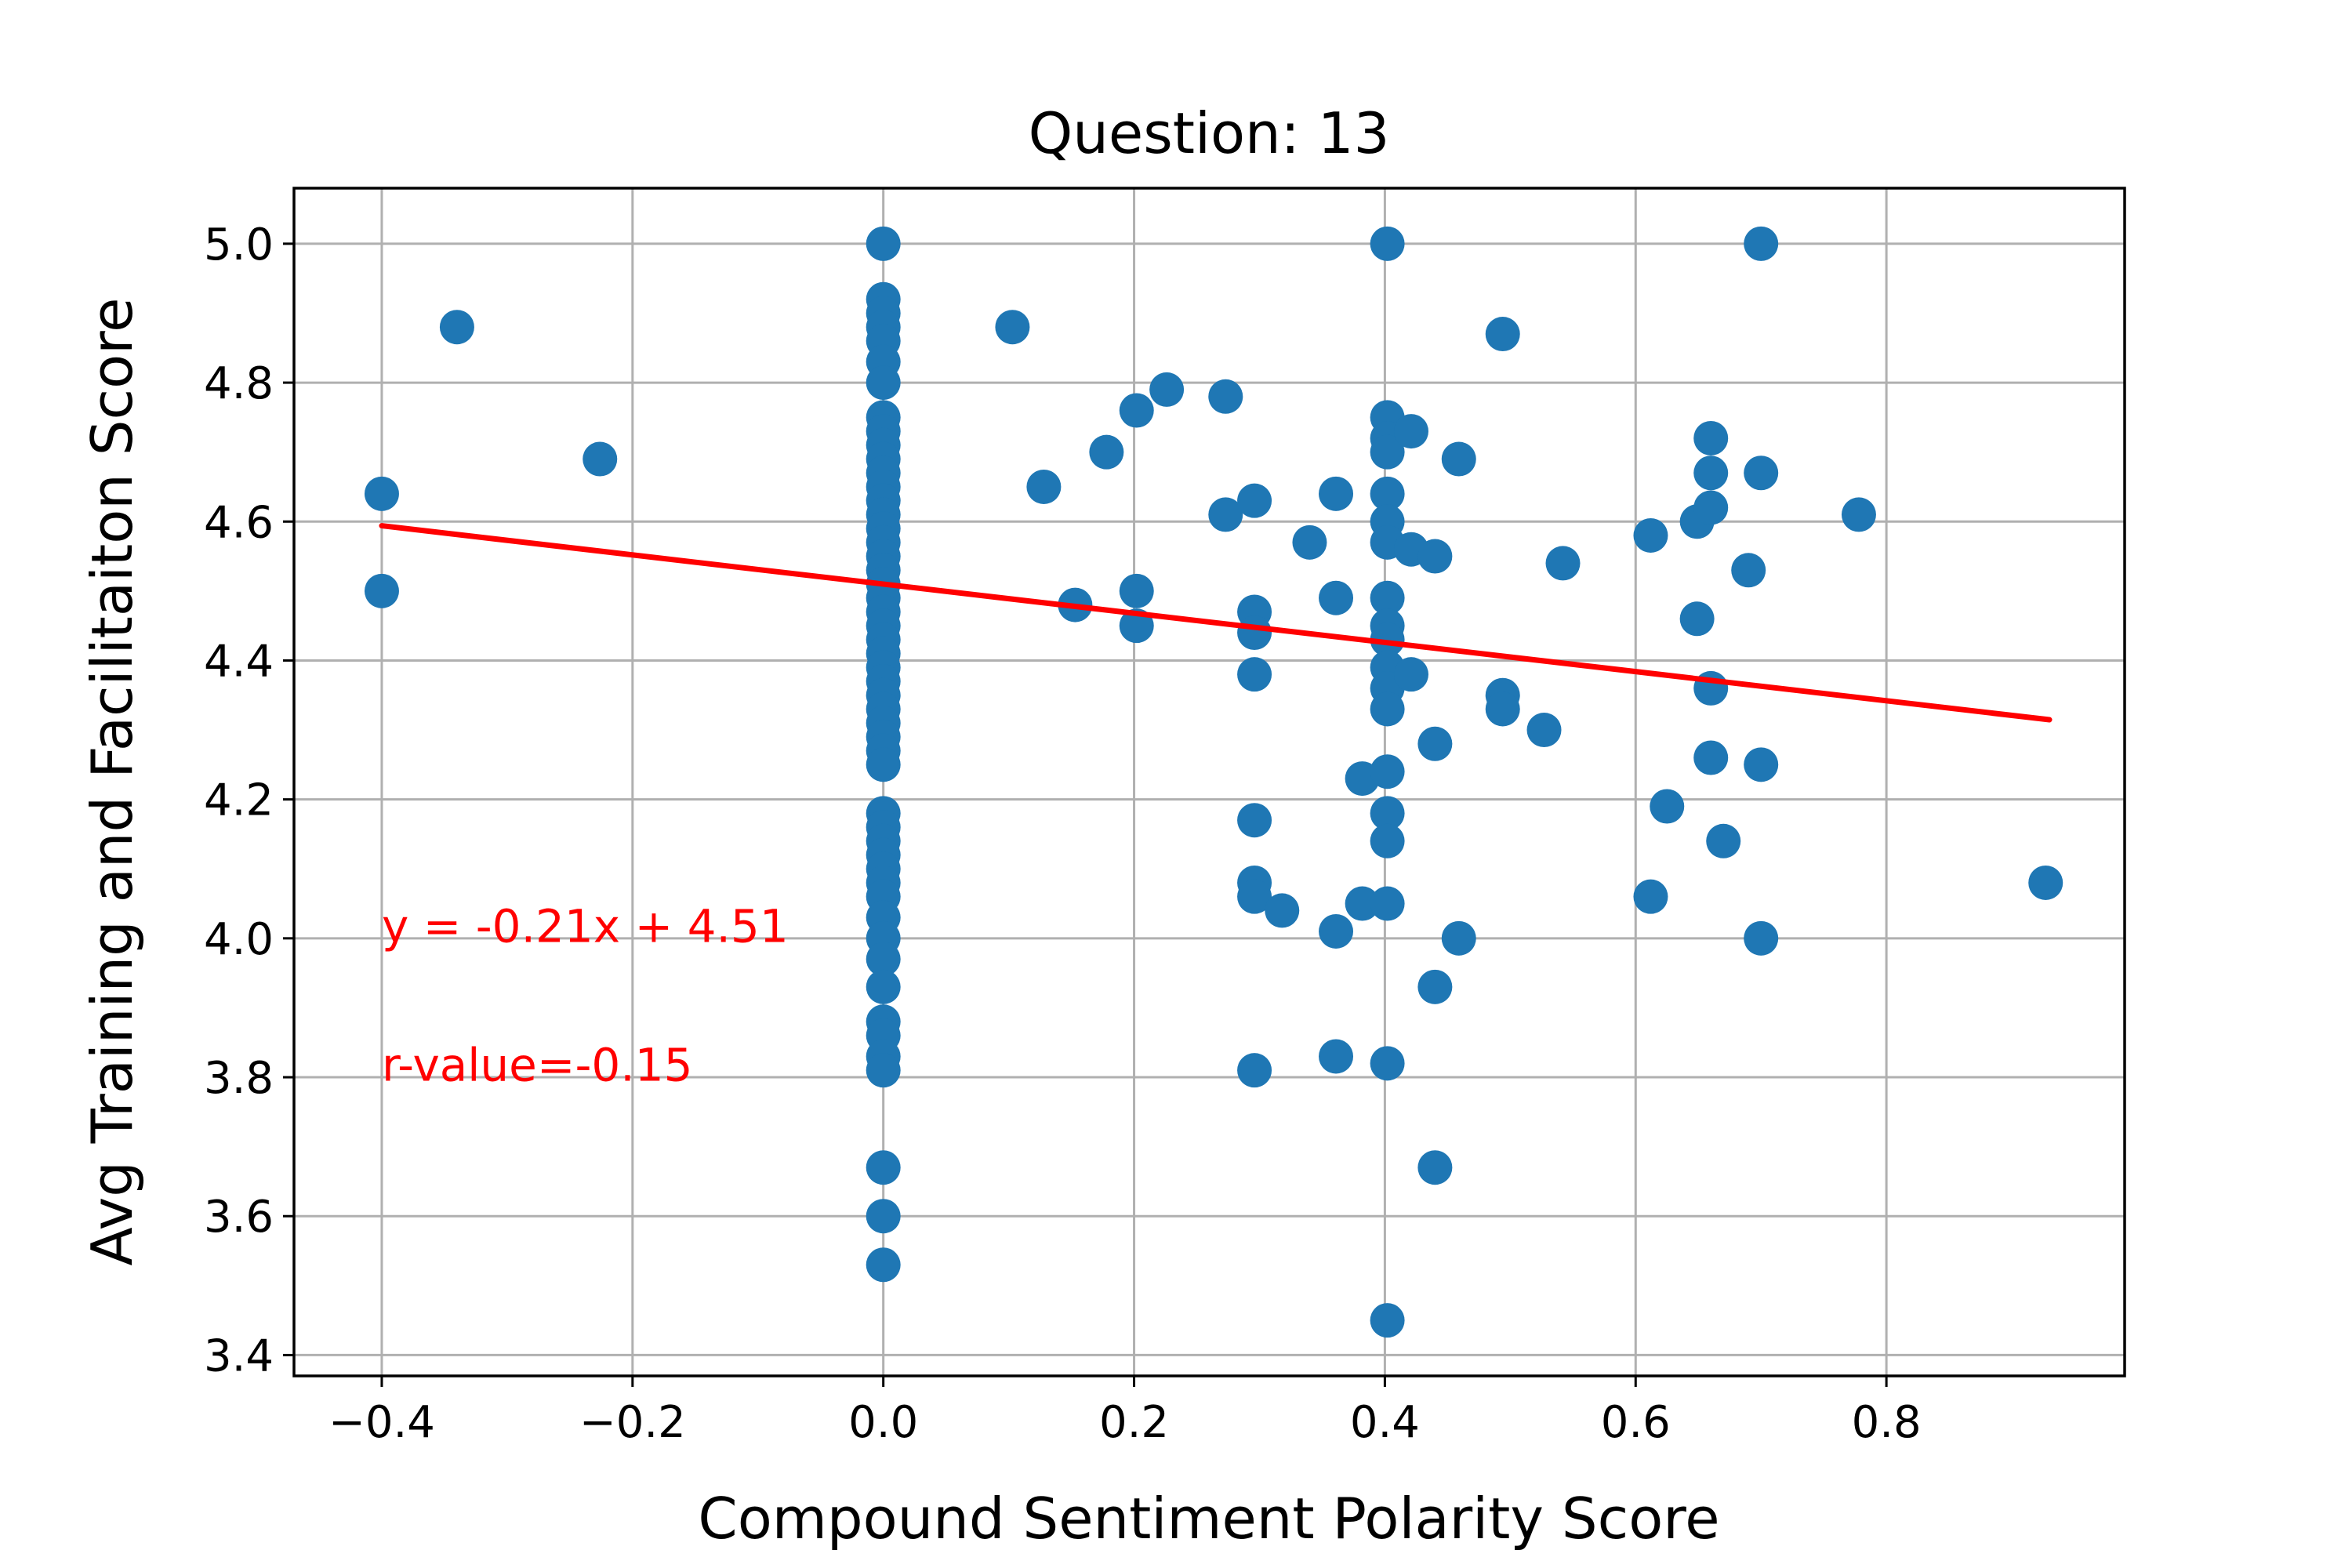 Image resolution: width=2352 pixels, height=1568 pixels. What do you see at coordinates (239, 1217) in the screenshot?
I see `y-tick-label: 3.6` at bounding box center [239, 1217].